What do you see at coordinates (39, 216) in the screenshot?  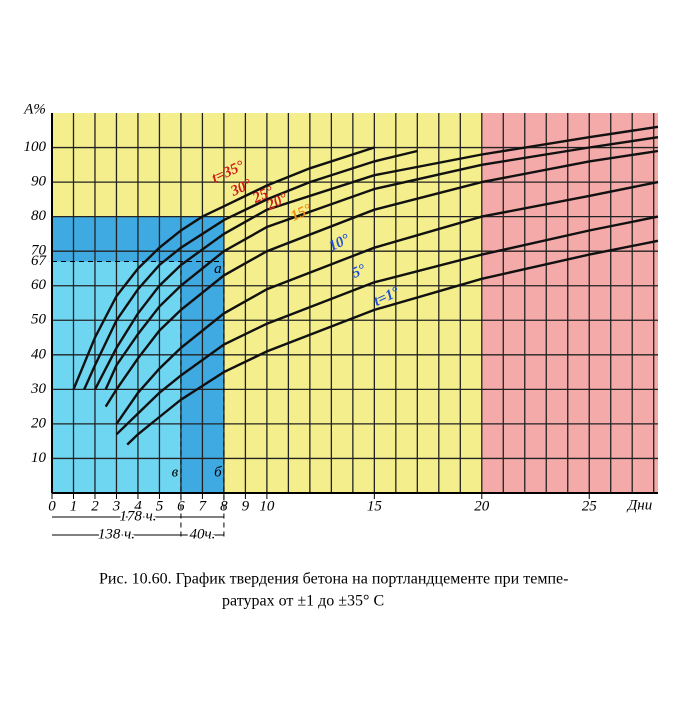 I see `y-tick-label: 80` at bounding box center [39, 216].